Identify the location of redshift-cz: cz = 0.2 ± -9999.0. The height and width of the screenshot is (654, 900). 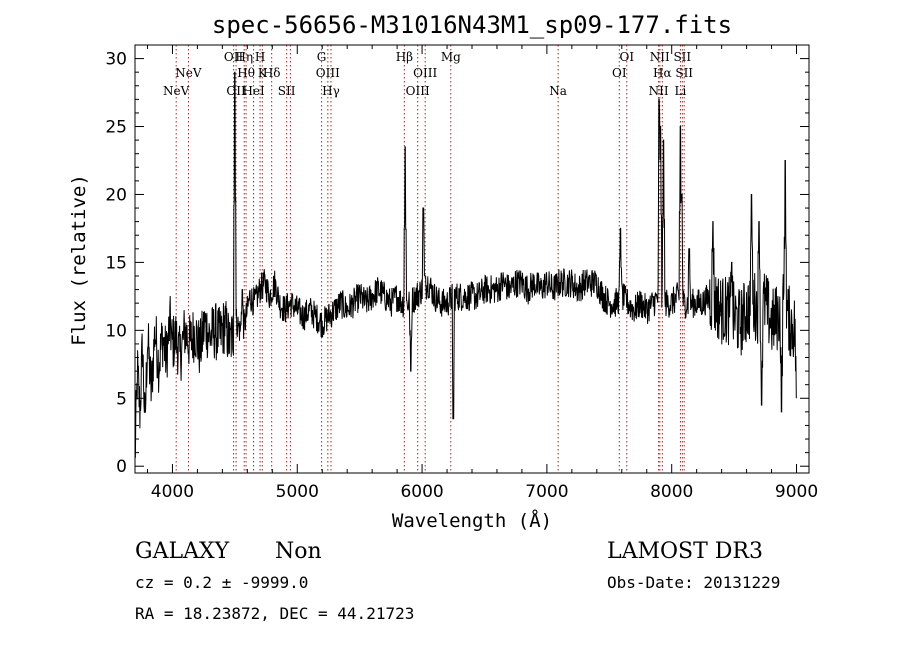
(221, 582).